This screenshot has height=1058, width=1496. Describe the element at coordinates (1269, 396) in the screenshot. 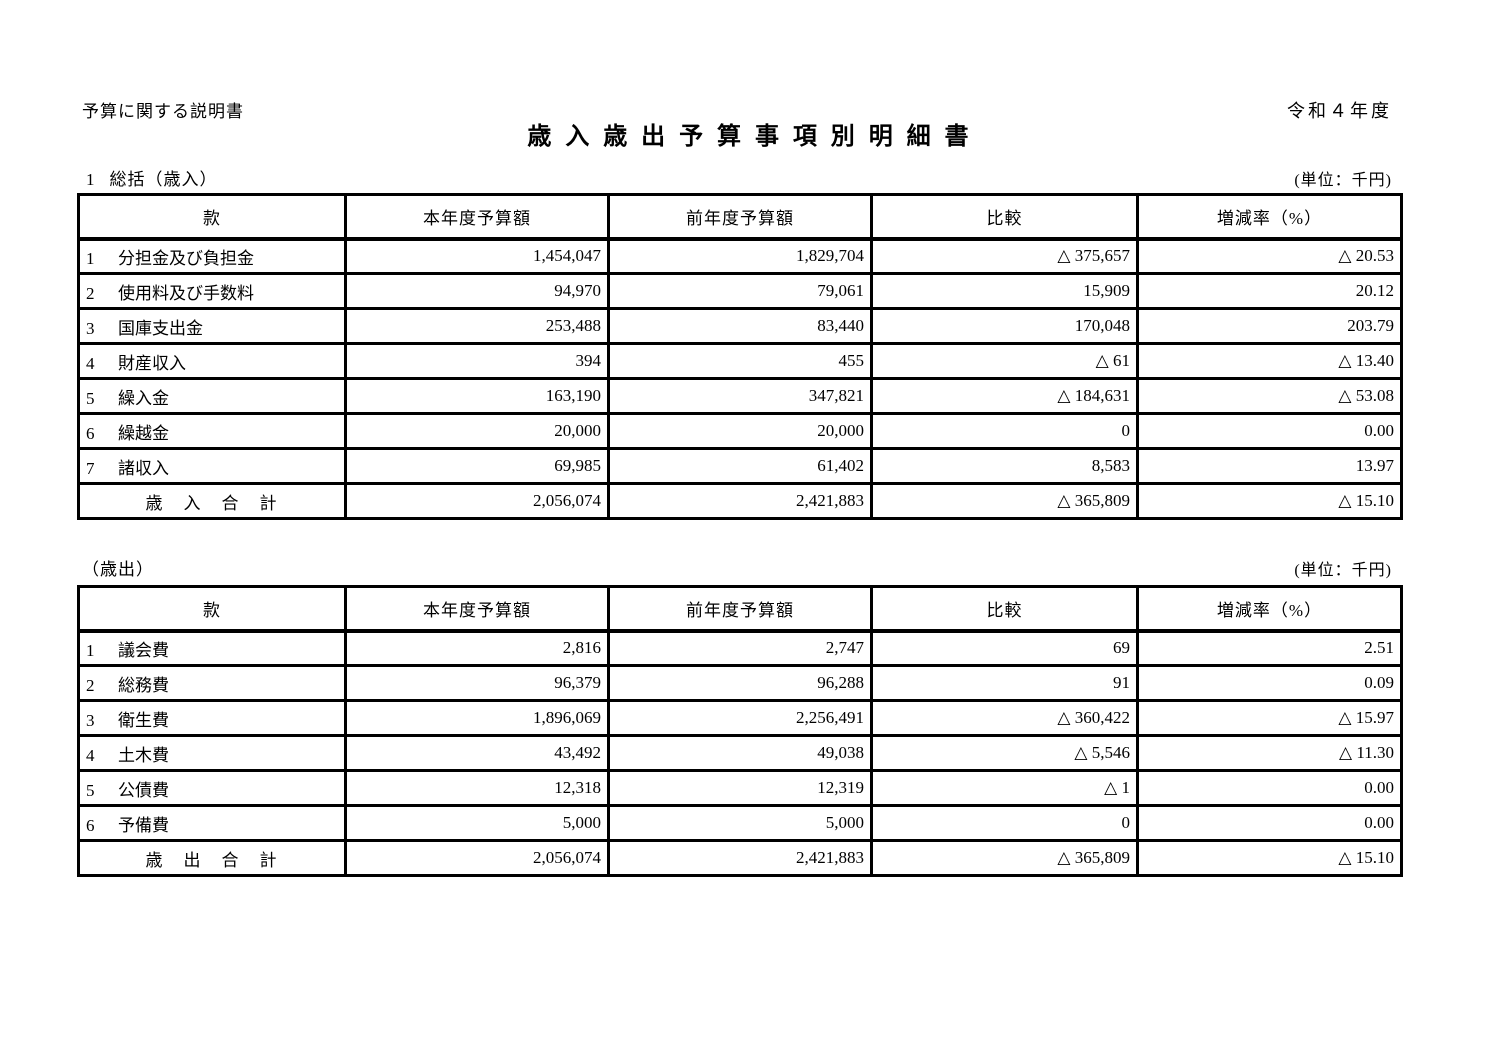

I see `rate-cell: △ 53.08` at that location.